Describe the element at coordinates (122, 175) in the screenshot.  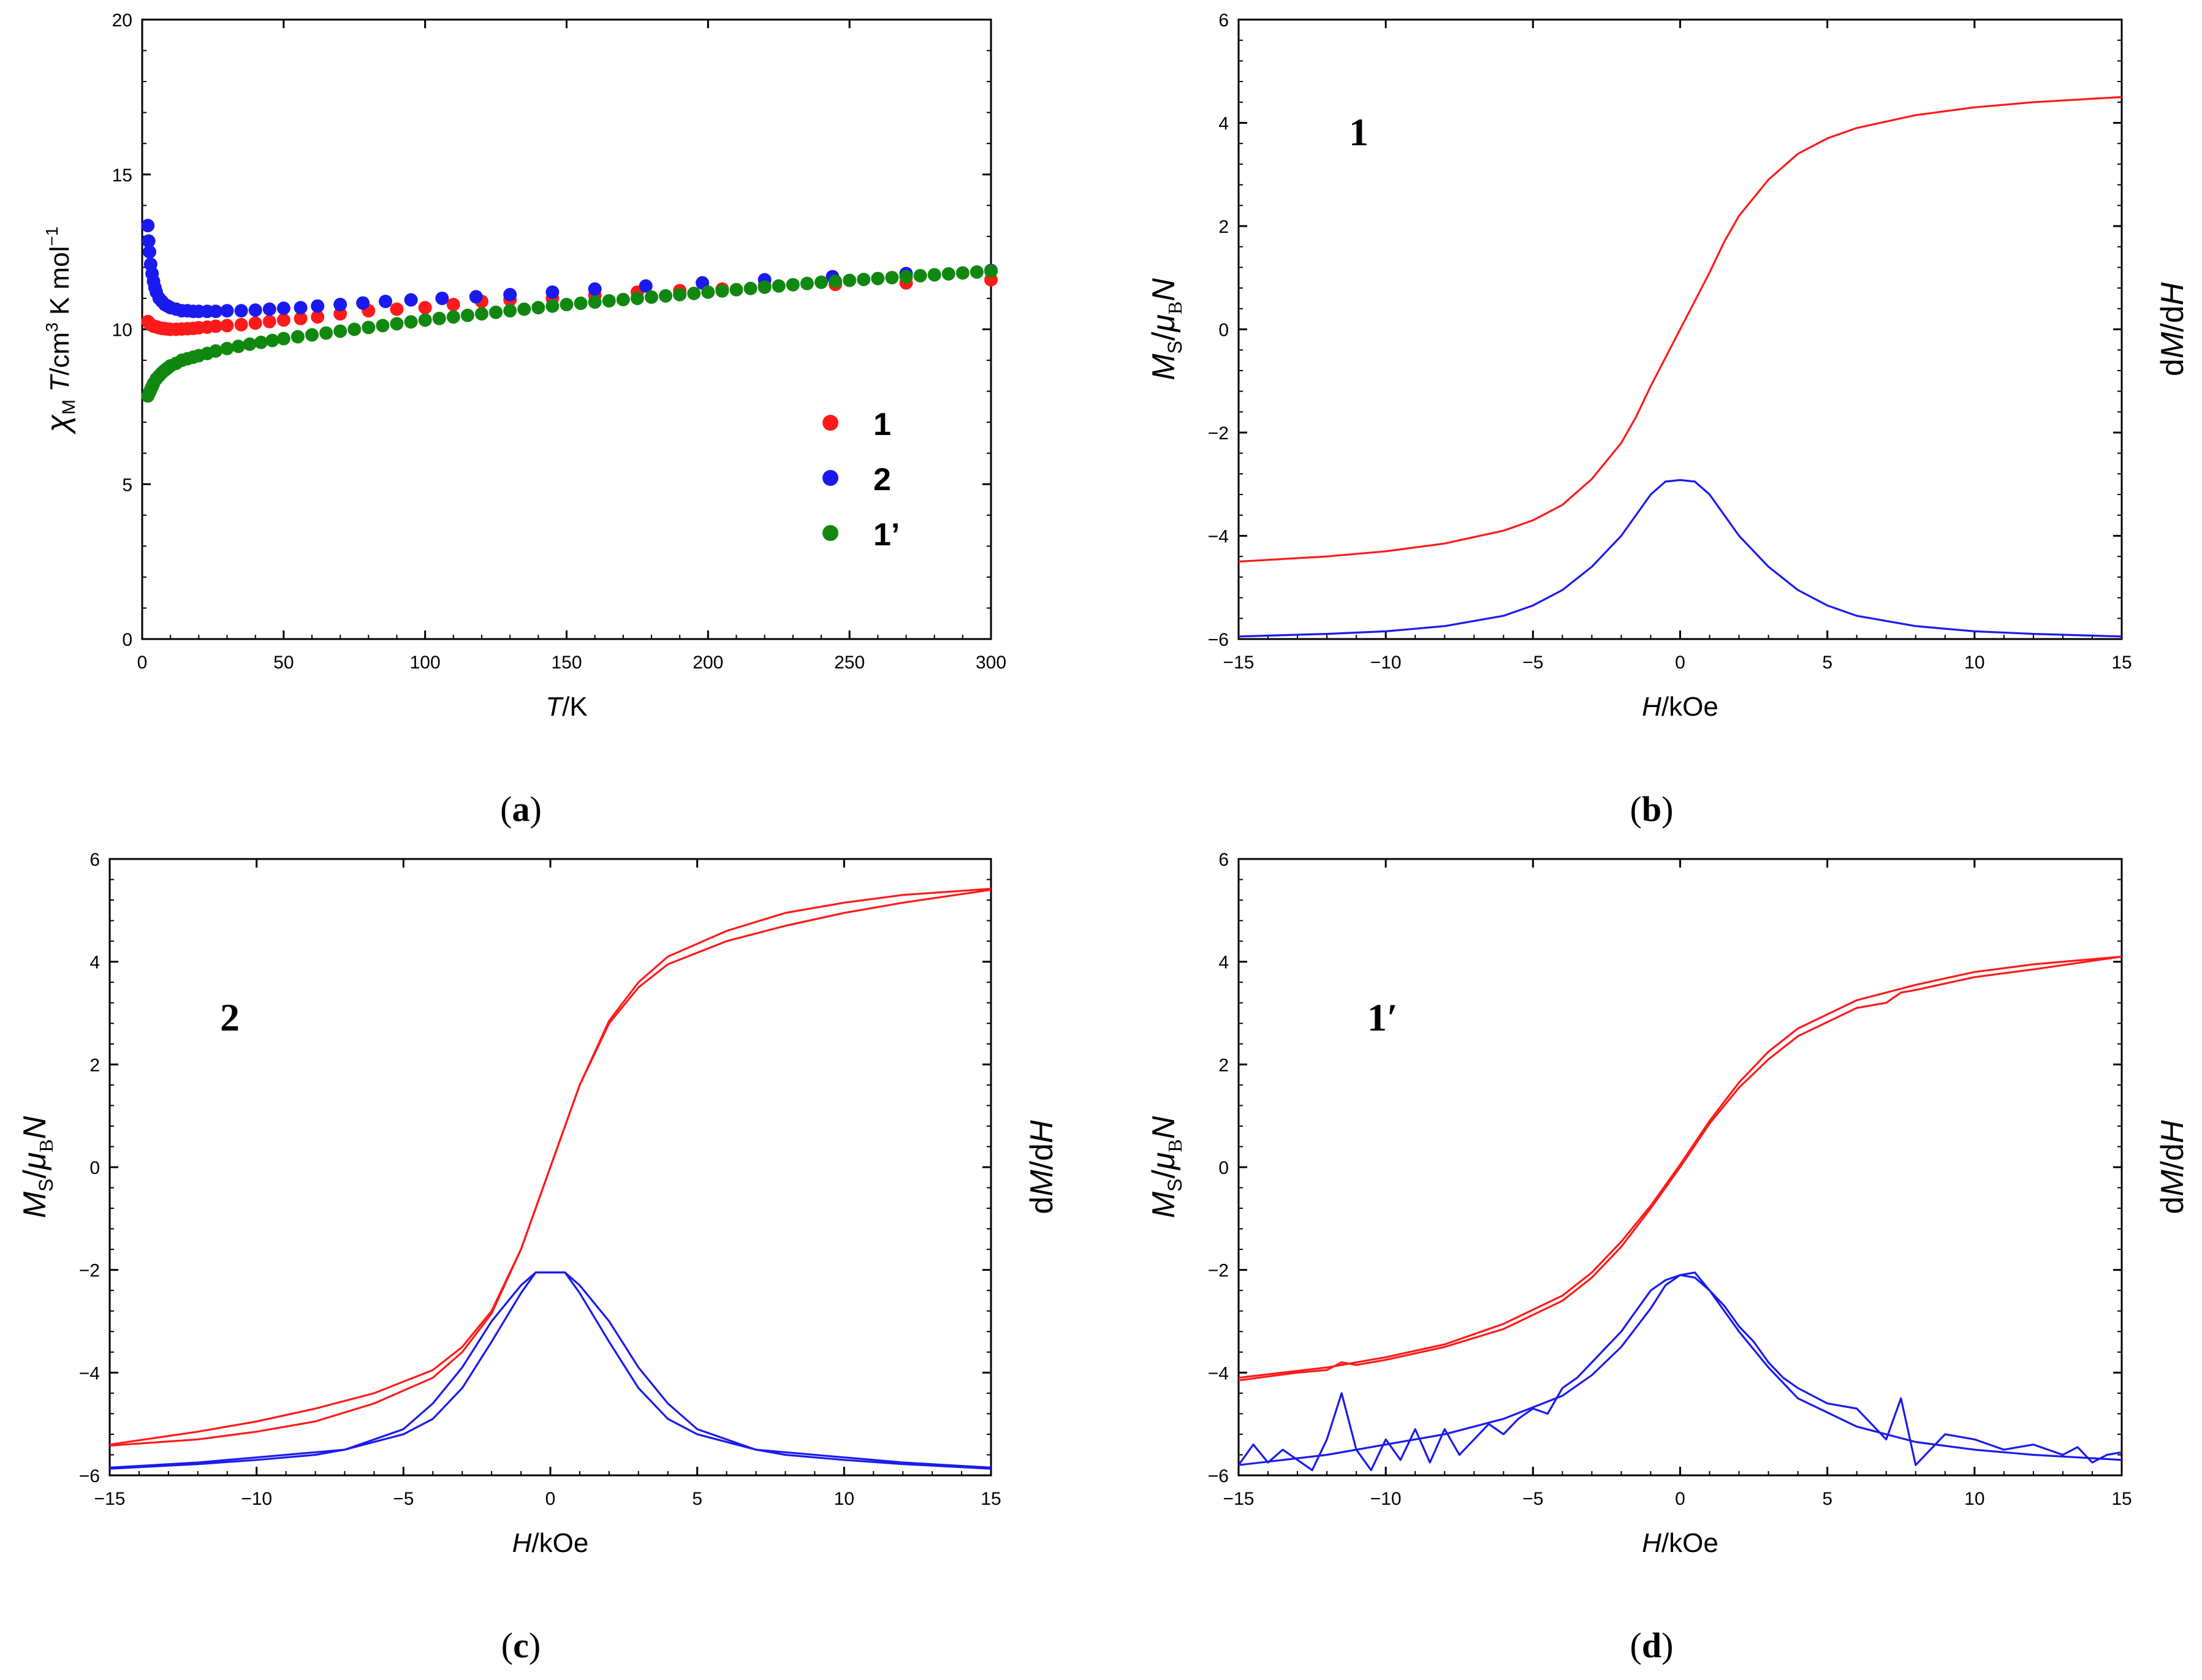
I see `y-tick-label: 15` at that location.